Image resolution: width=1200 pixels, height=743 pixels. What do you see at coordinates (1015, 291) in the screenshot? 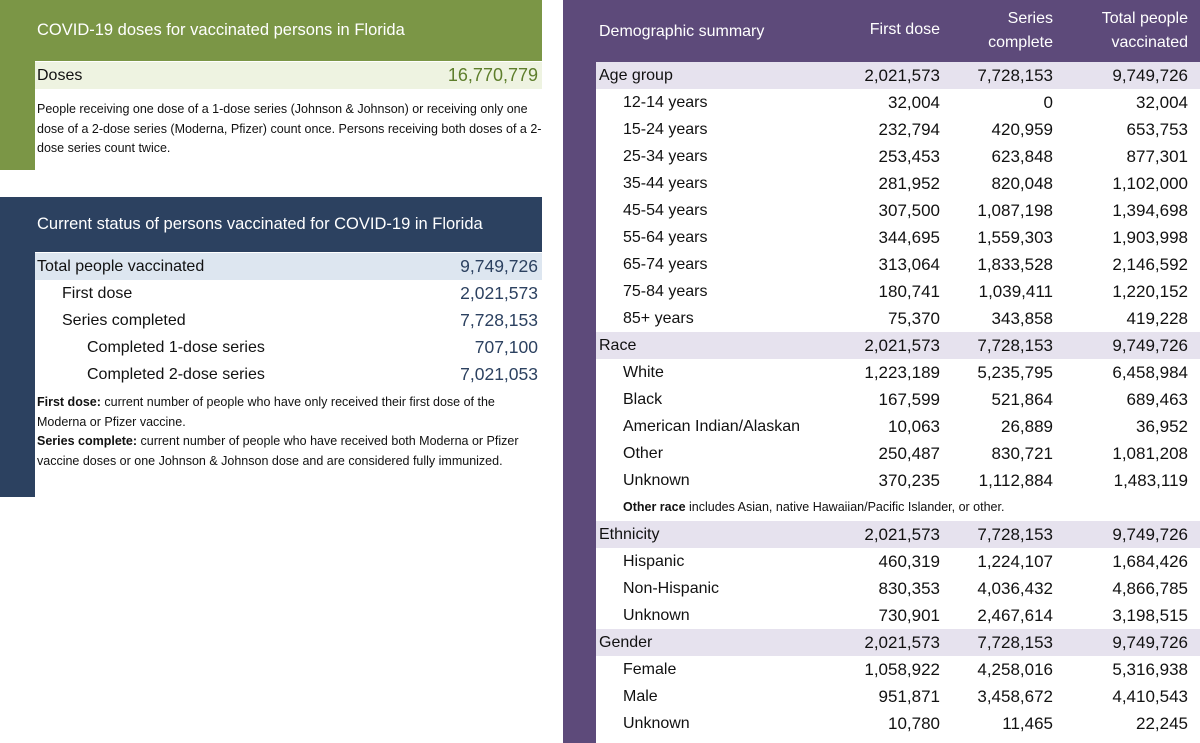
I see `row-value: 1,039,411` at bounding box center [1015, 291].